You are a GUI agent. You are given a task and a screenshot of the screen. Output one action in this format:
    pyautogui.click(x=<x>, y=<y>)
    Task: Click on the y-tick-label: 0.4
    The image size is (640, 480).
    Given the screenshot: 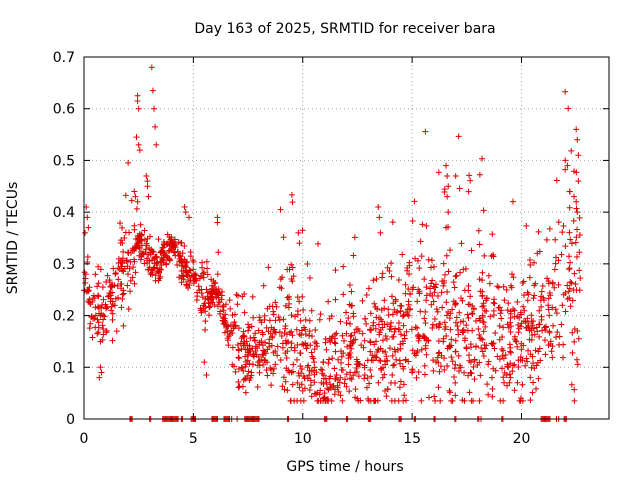 What is the action you would take?
    pyautogui.click(x=64, y=213)
    